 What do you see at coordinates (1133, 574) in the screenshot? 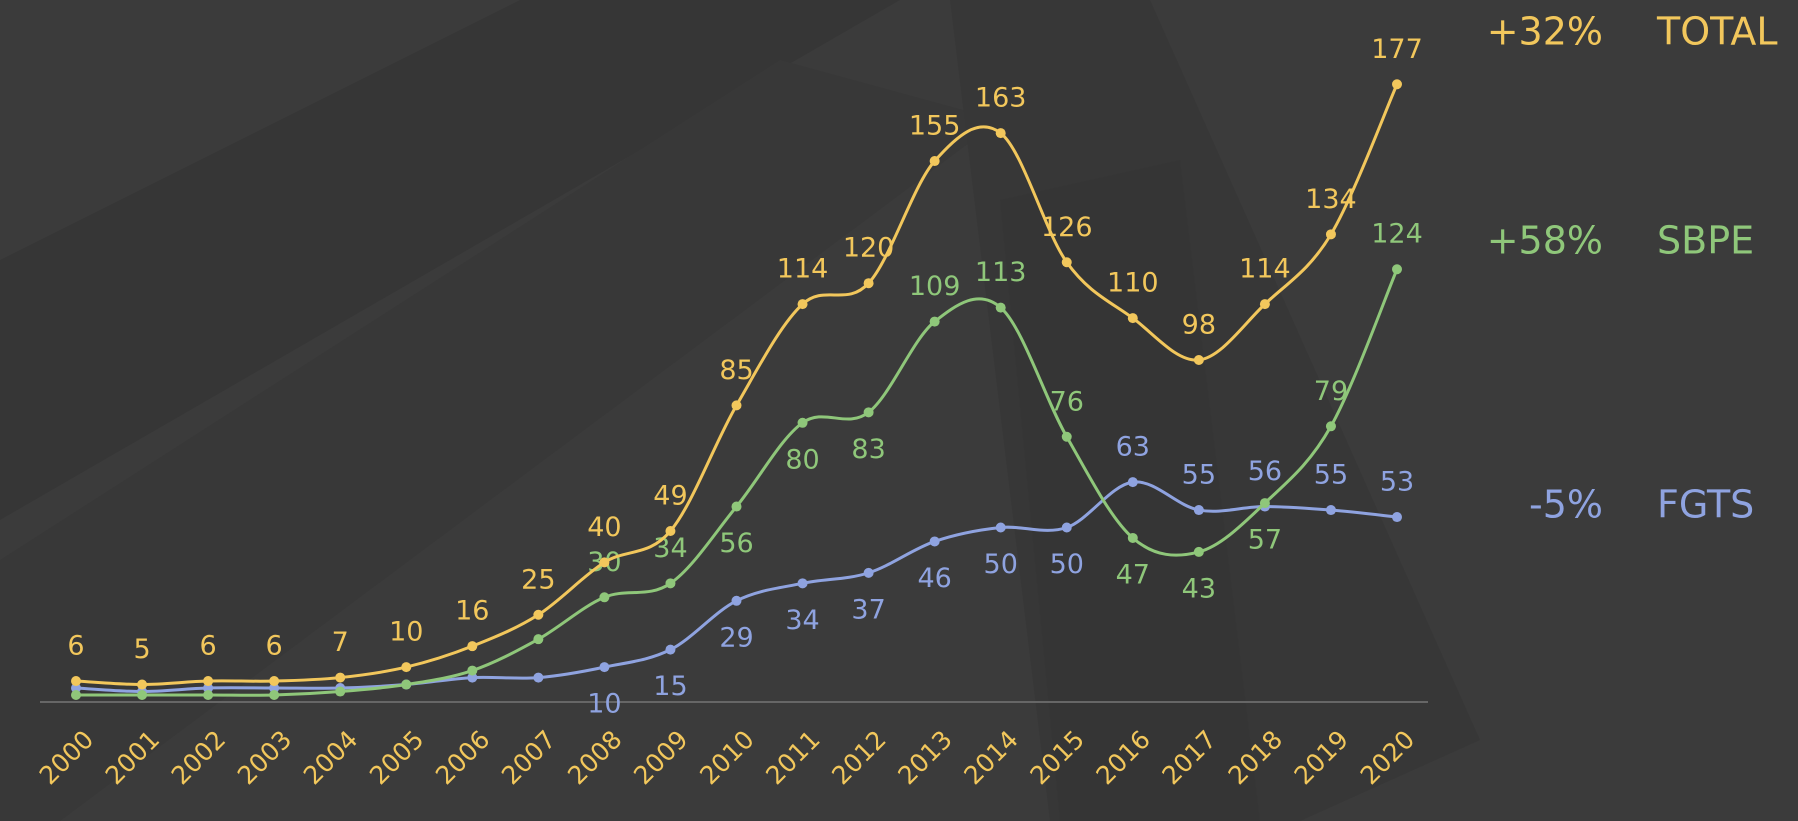
I see `data-label: 47` at bounding box center [1133, 574].